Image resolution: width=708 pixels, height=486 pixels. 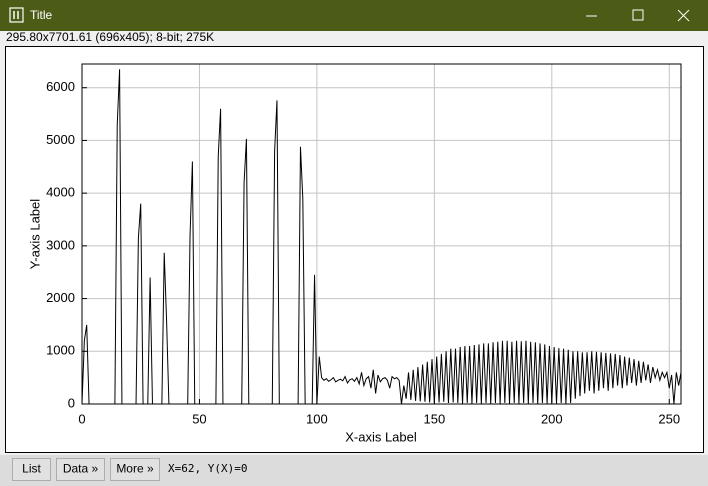 I want to click on x-tick-label: 200, so click(x=552, y=418).